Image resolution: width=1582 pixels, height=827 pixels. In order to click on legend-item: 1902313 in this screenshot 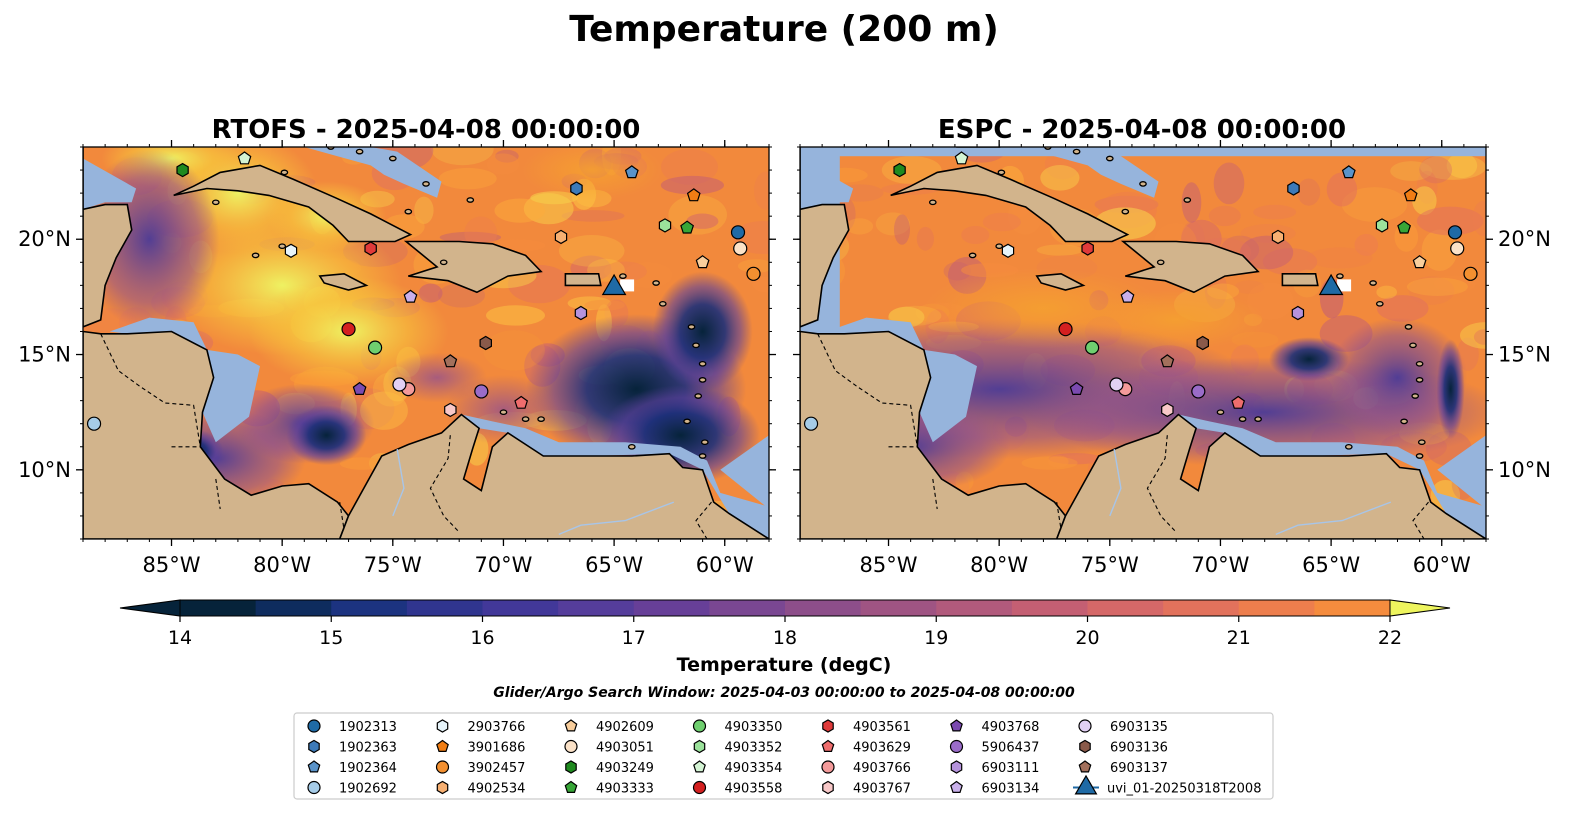, I will do `click(352, 727)`.